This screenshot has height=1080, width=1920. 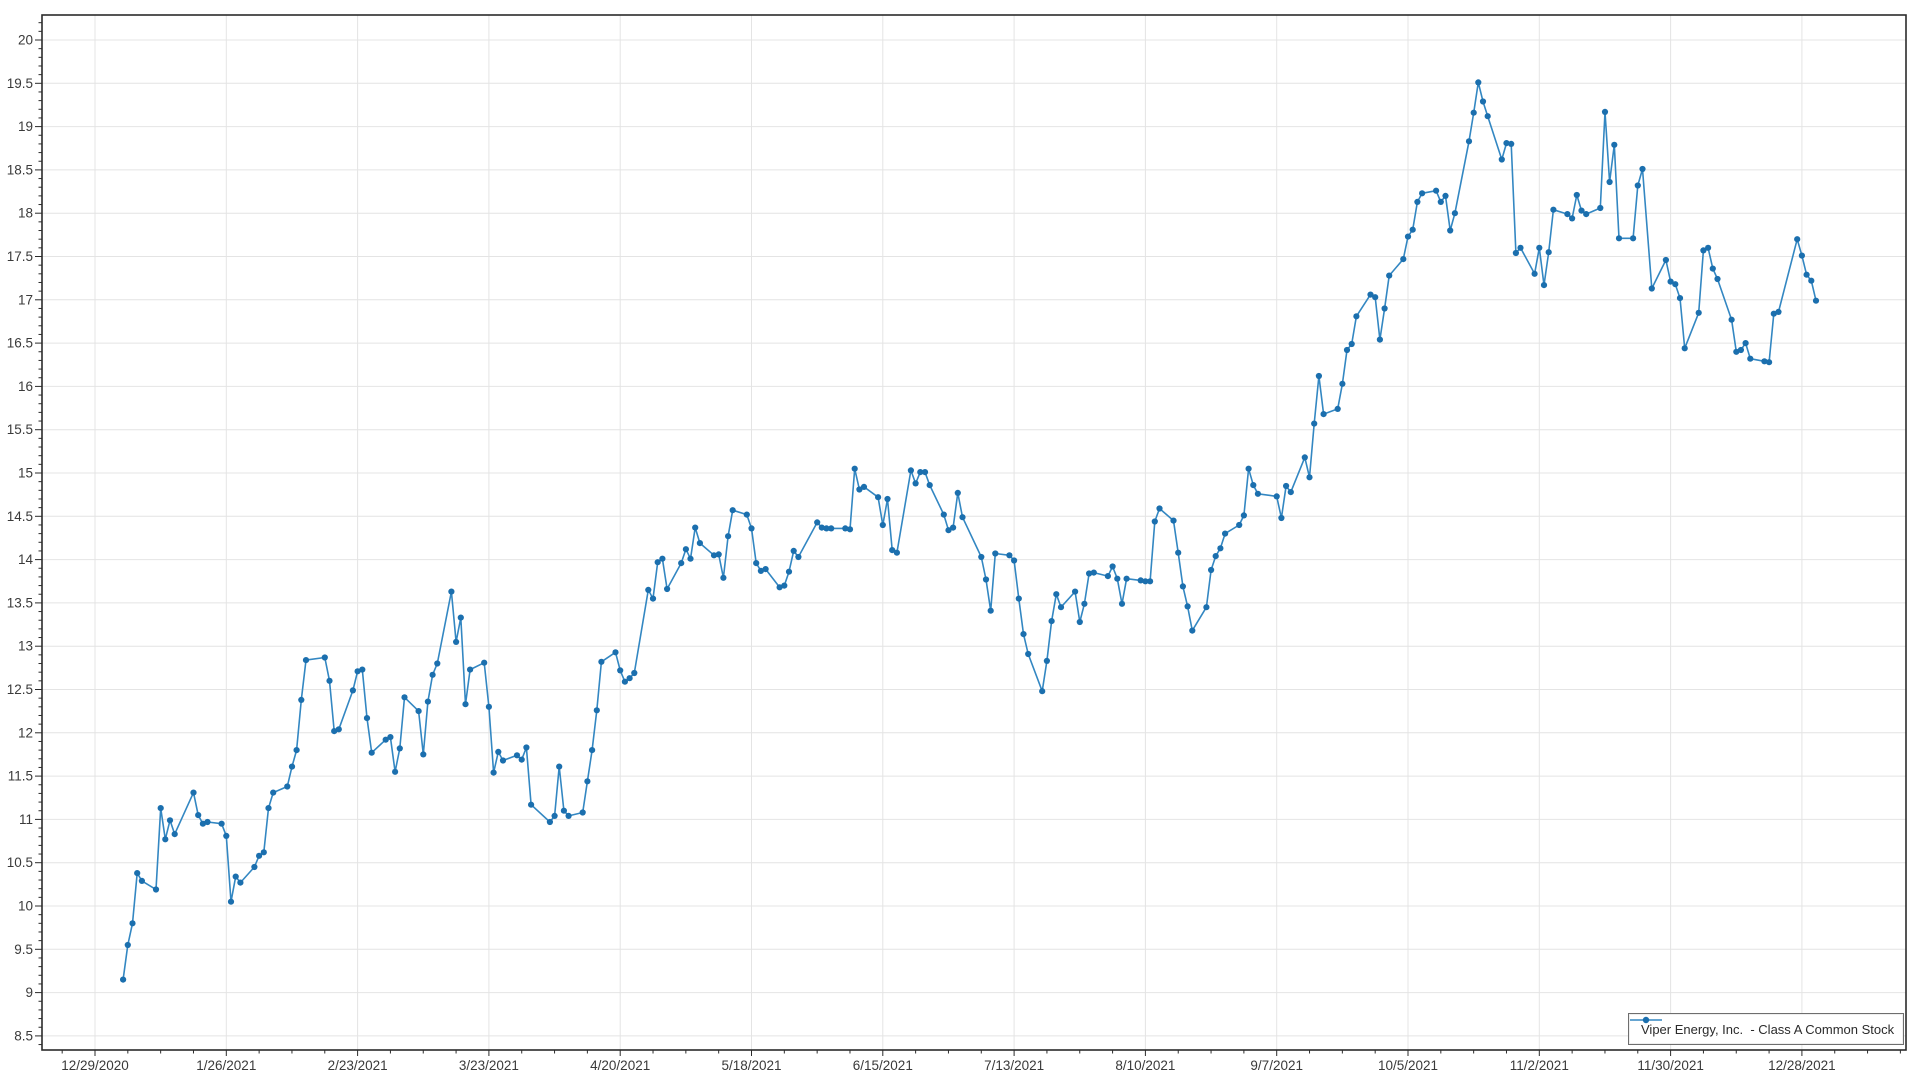 What do you see at coordinates (25, 646) in the screenshot?
I see `y-axis-tick-label: 13` at bounding box center [25, 646].